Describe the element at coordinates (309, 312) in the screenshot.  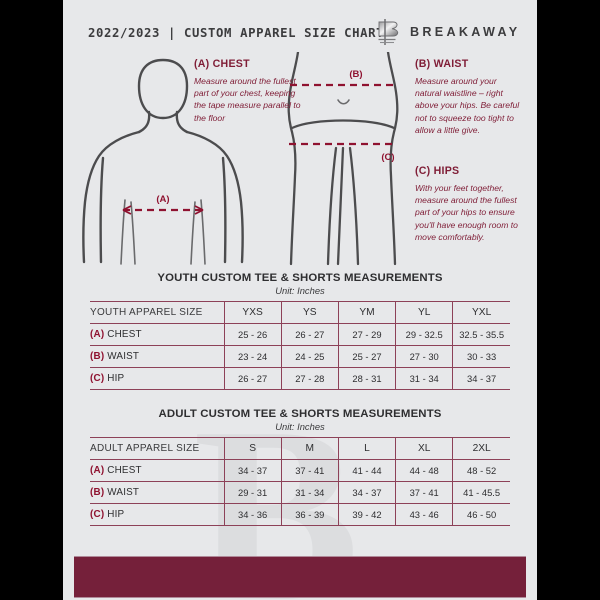
I see `column-header: YS` at that location.